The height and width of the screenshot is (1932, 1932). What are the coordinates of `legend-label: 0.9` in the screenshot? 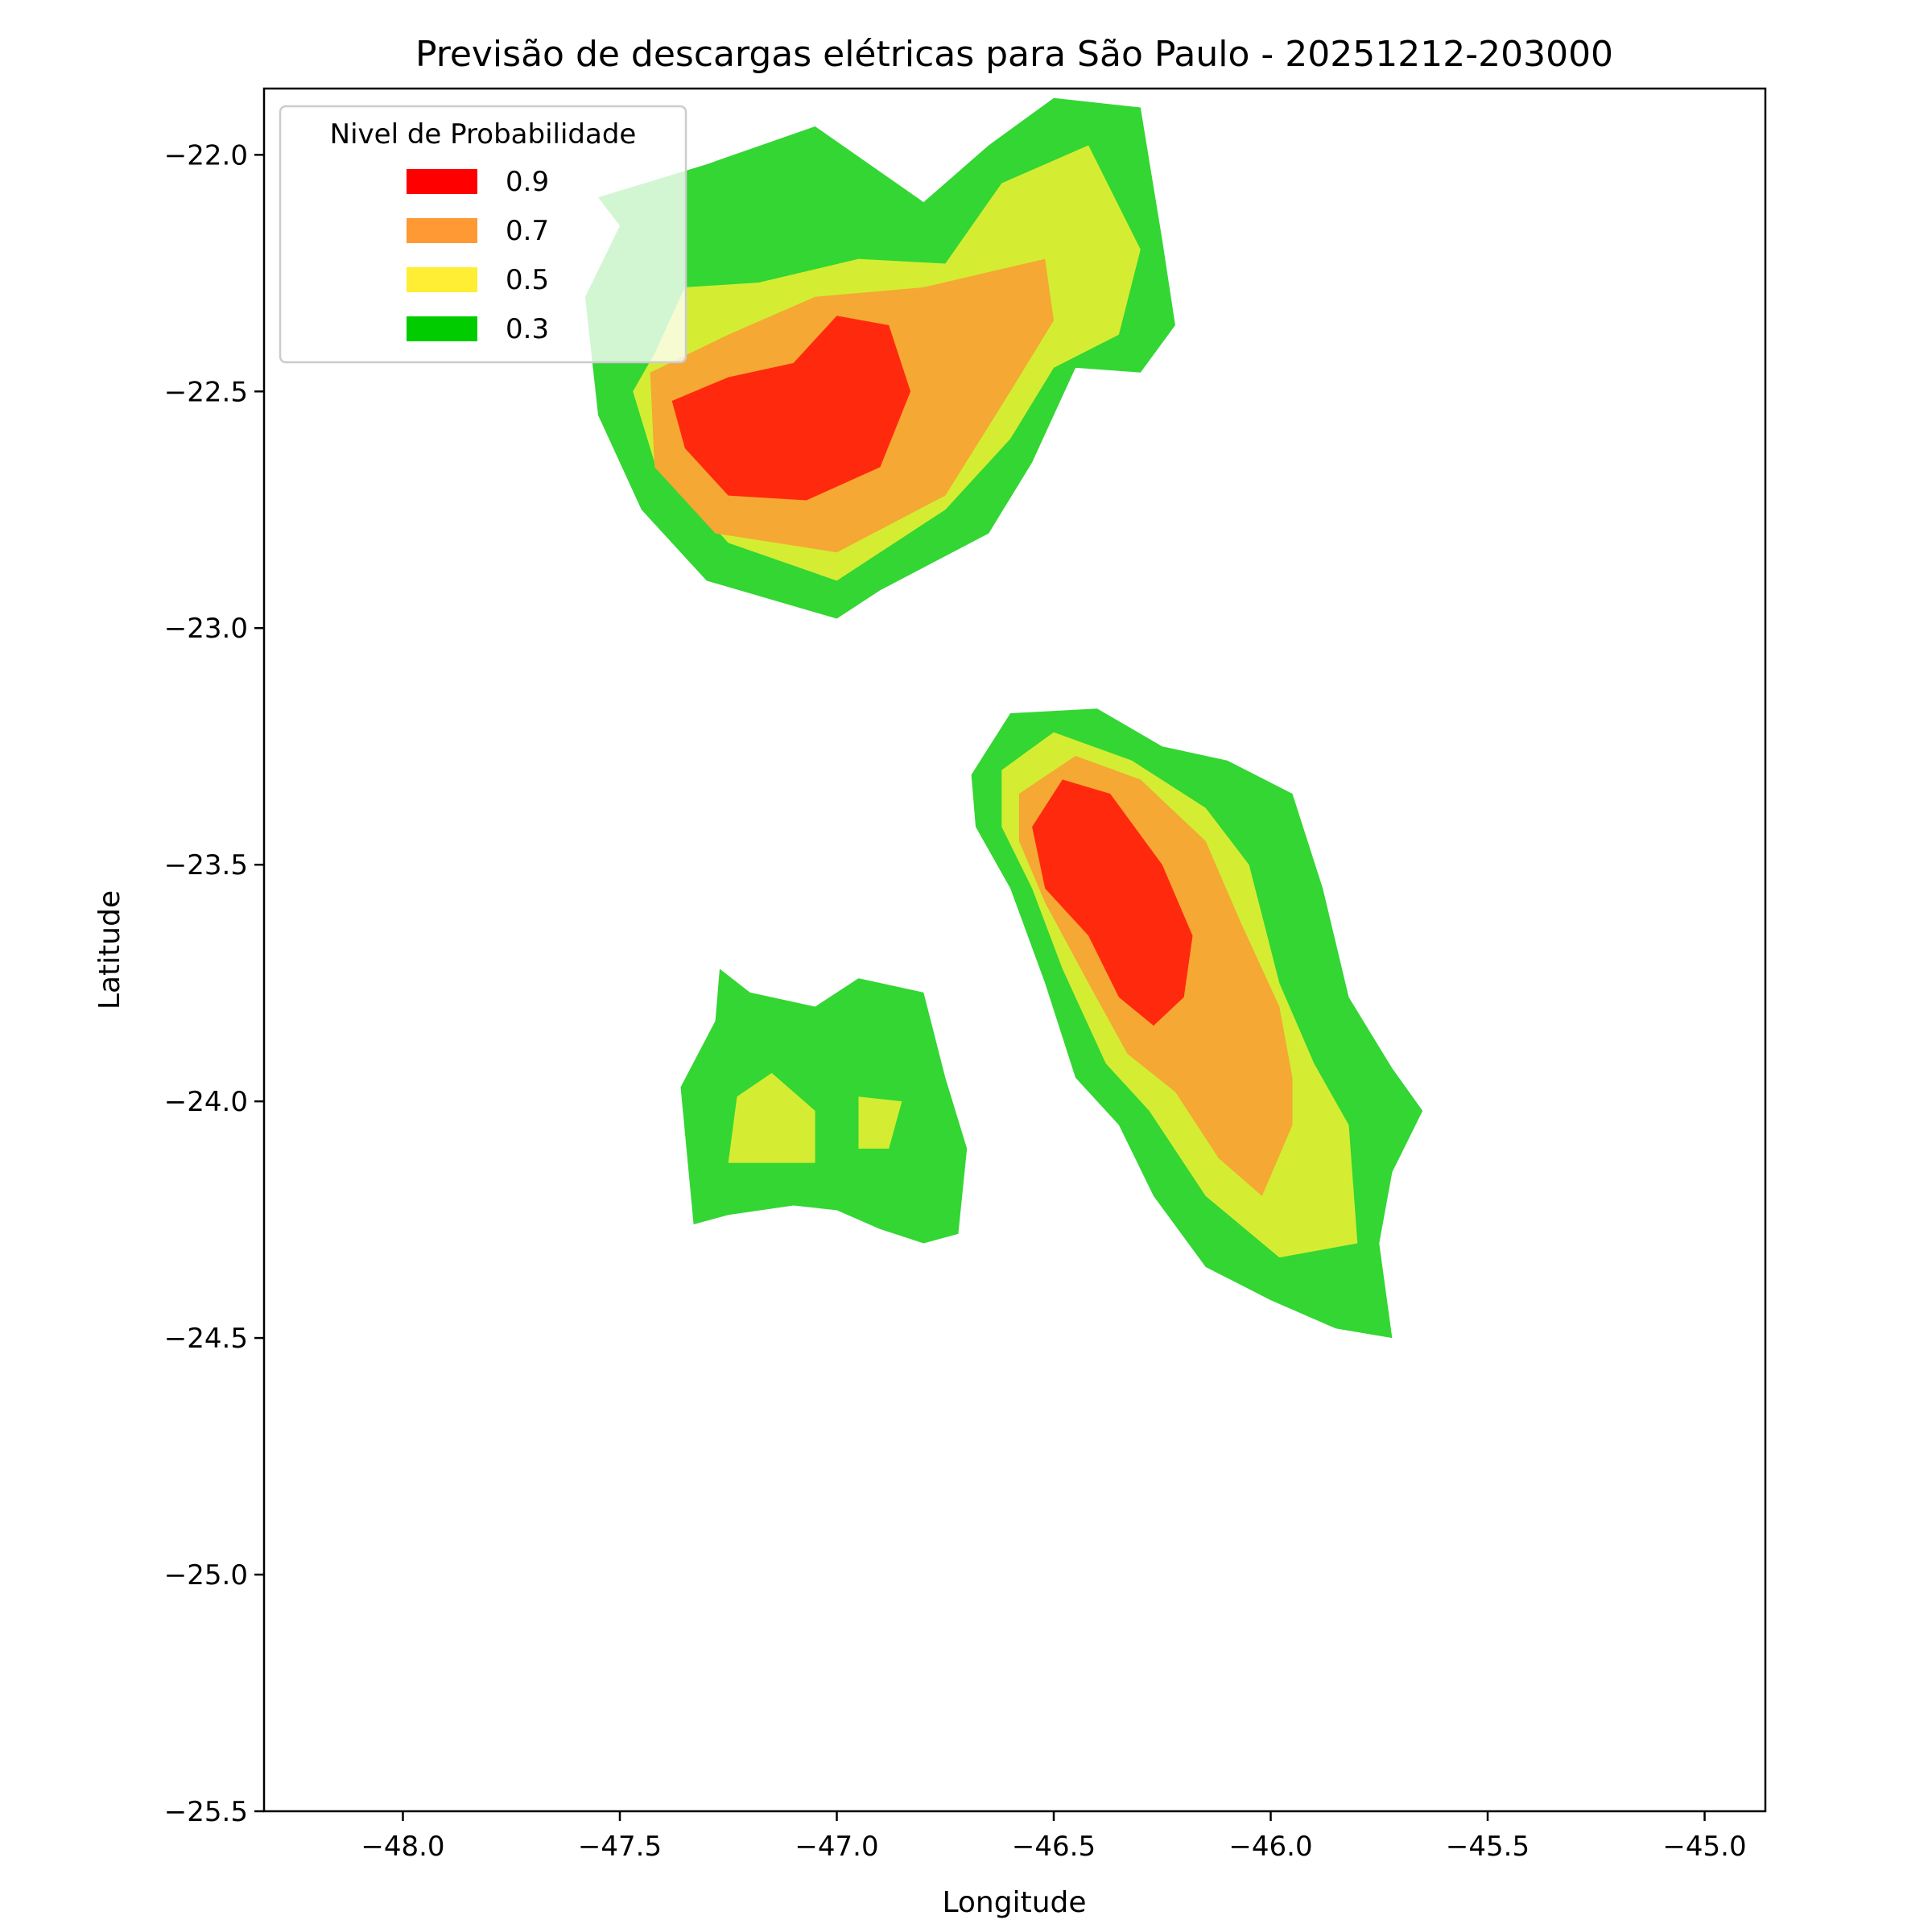 It's located at (527, 182).